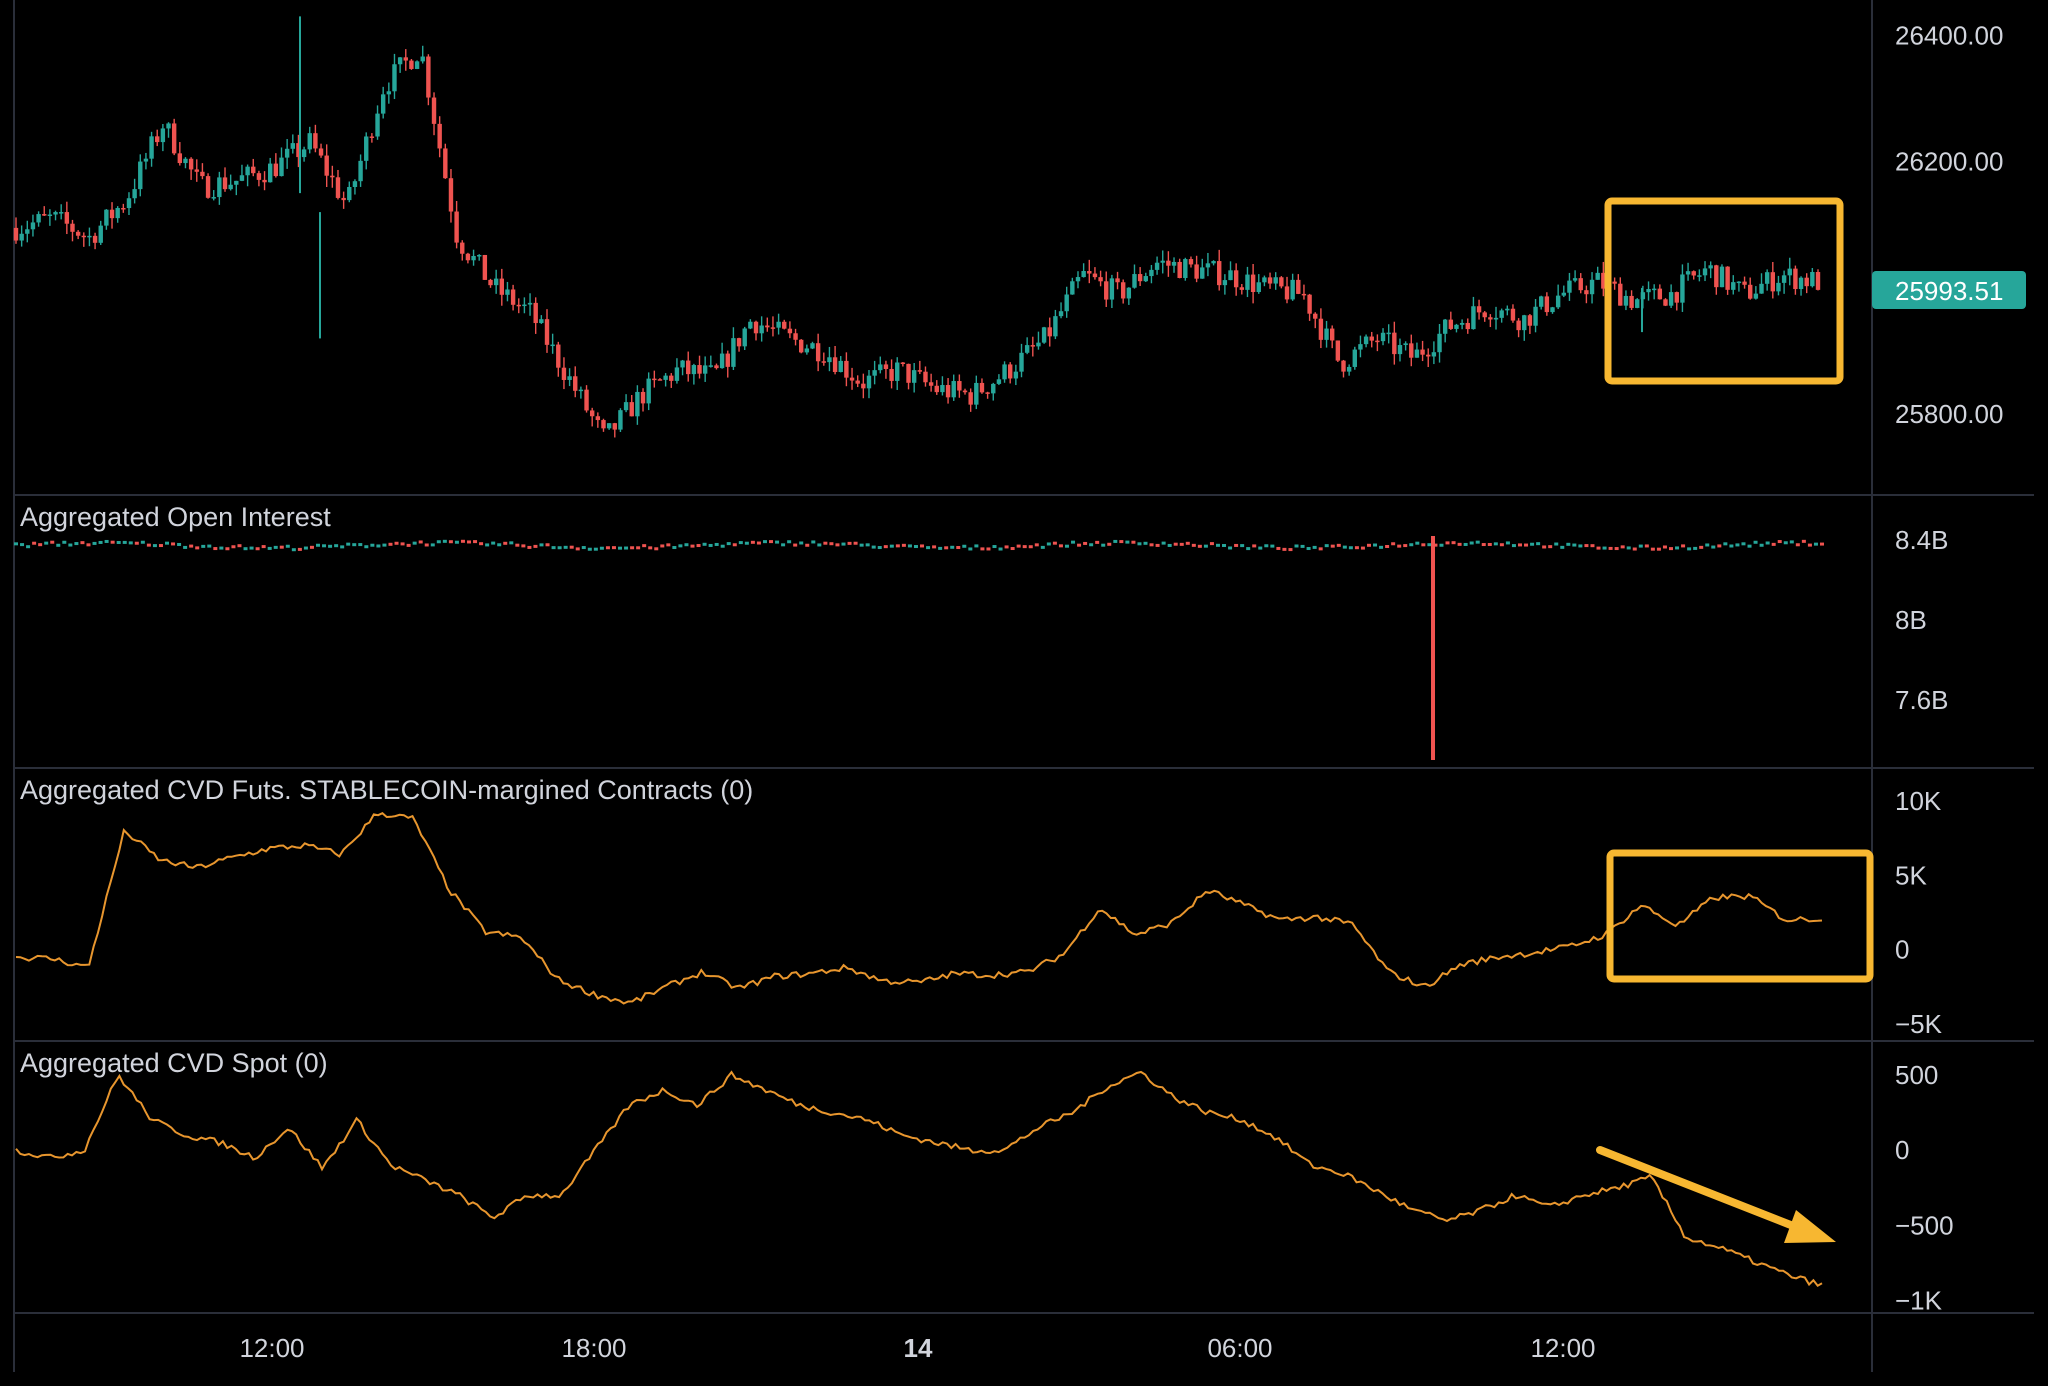 The image size is (2048, 1386). What do you see at coordinates (1918, 801) in the screenshot?
I see `axis-tick-label: 10K` at bounding box center [1918, 801].